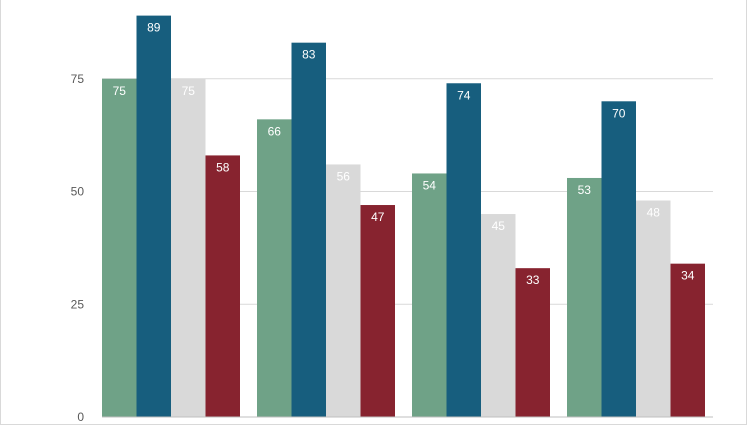 The height and width of the screenshot is (426, 747). Describe the element at coordinates (378, 217) in the screenshot. I see `data-label: 47` at that location.